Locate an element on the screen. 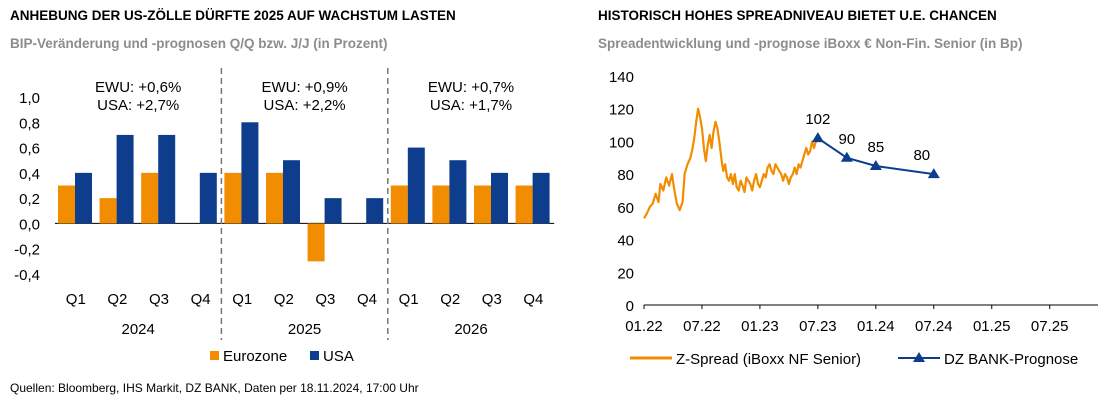  y-tick-label: 0,8 is located at coordinates (29, 123).